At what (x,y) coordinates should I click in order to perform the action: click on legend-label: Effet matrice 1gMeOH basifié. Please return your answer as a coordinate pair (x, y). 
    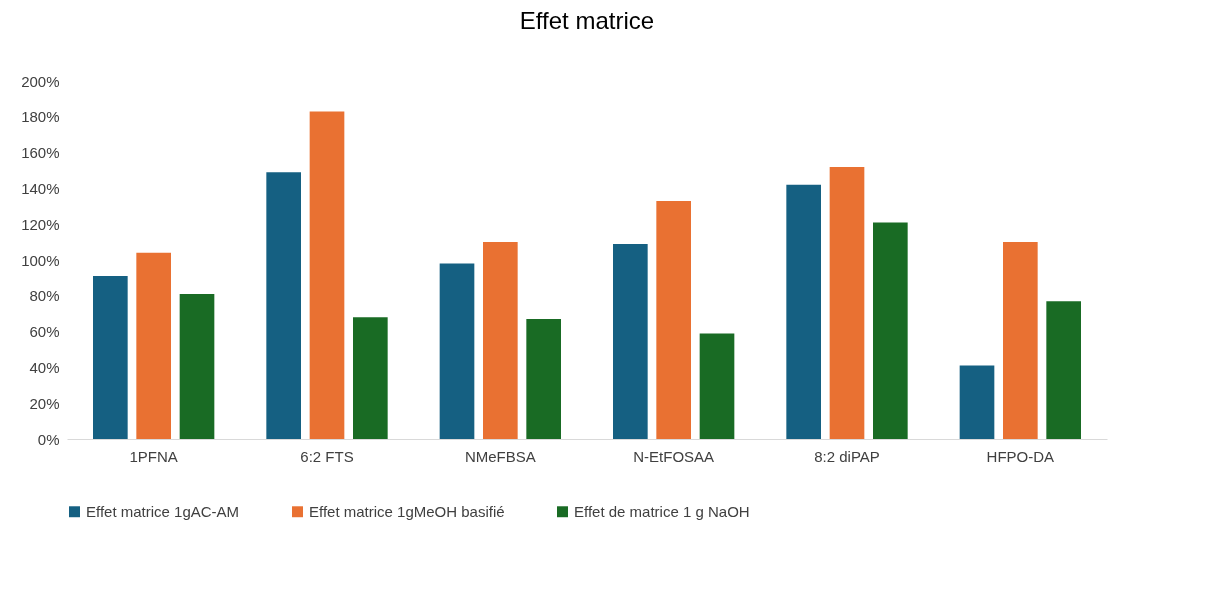
    Looking at the image, I should click on (407, 511).